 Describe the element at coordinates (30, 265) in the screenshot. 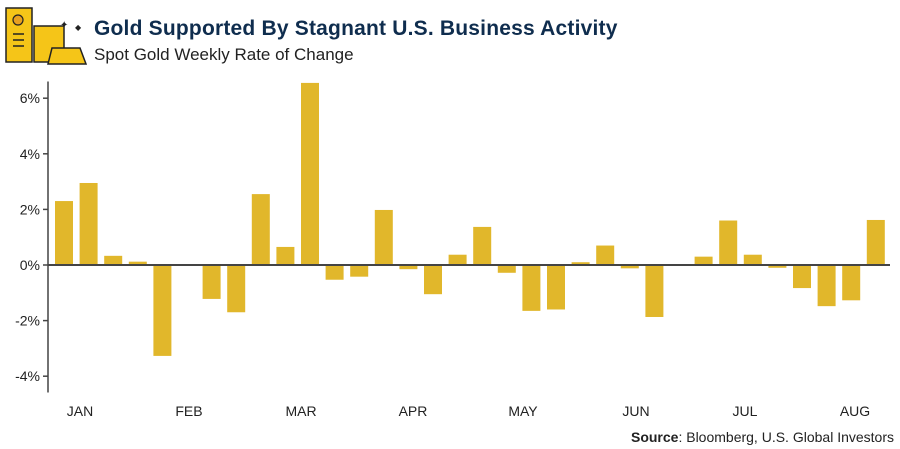

I see `y-tick-label: 0%` at that location.